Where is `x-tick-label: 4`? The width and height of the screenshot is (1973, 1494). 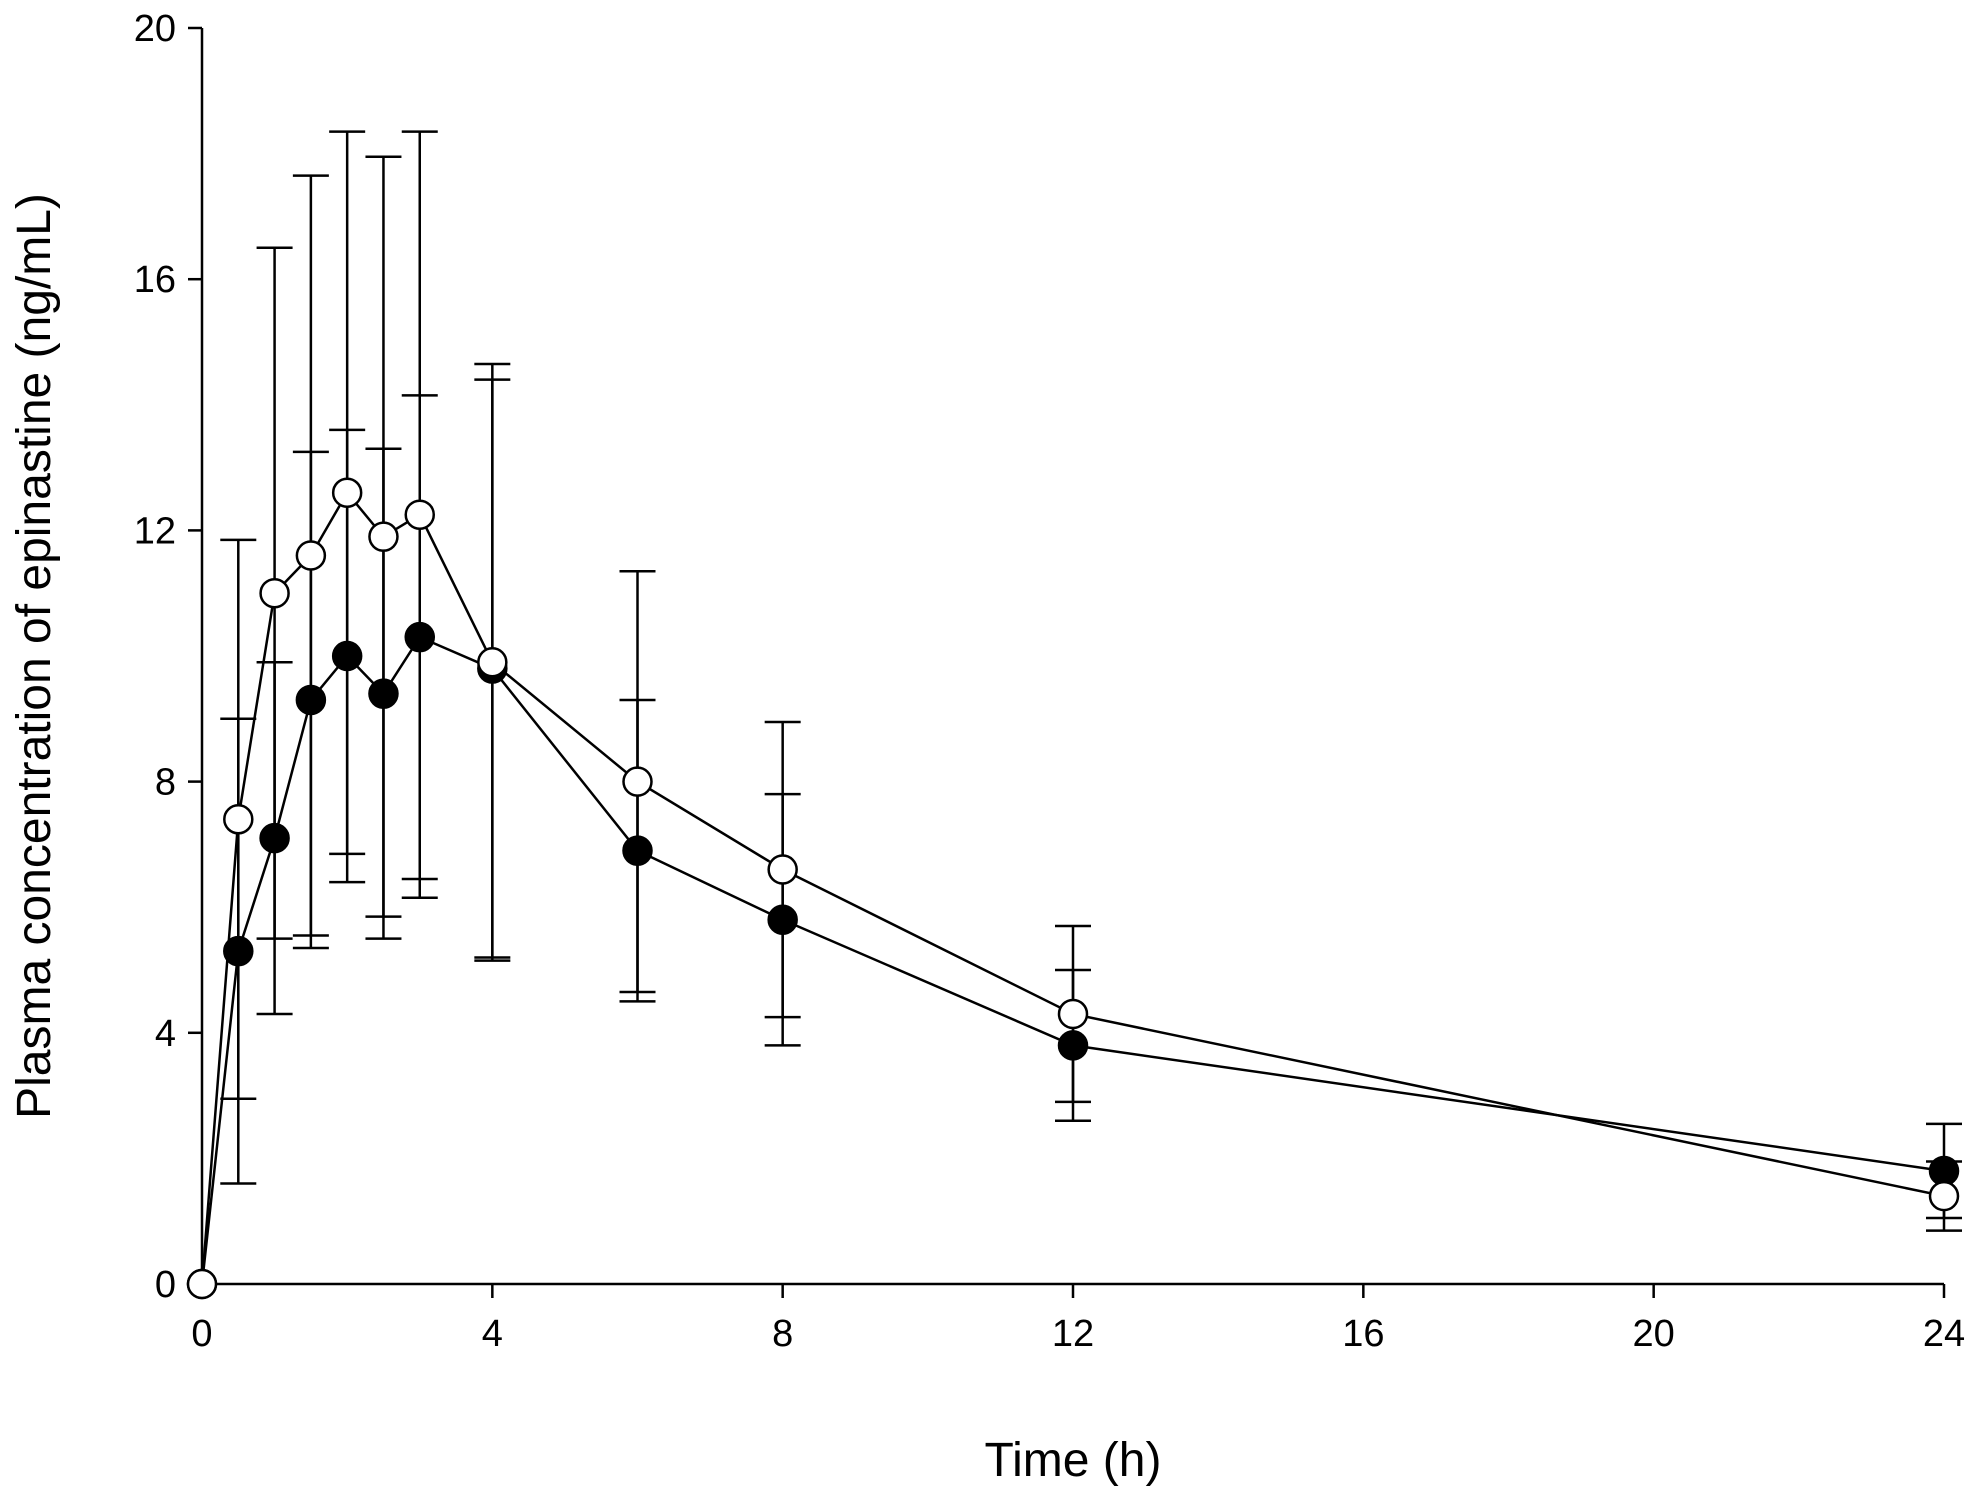 x-tick-label: 4 is located at coordinates (492, 1334).